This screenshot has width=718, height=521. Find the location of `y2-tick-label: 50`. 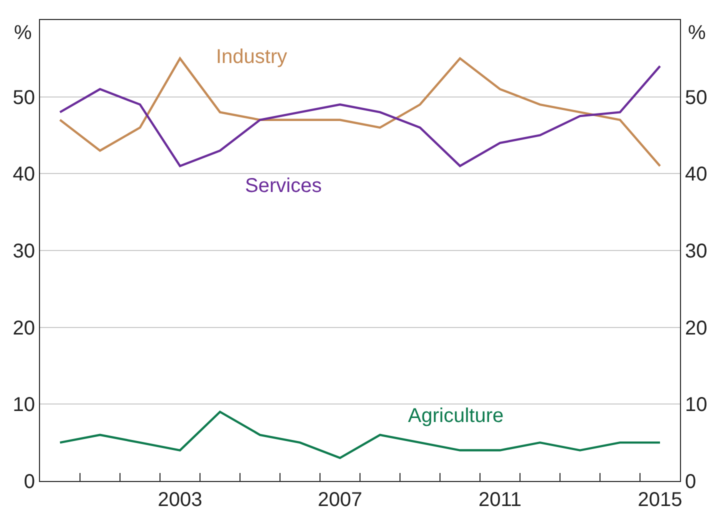

y2-tick-label: 50 is located at coordinates (696, 97).